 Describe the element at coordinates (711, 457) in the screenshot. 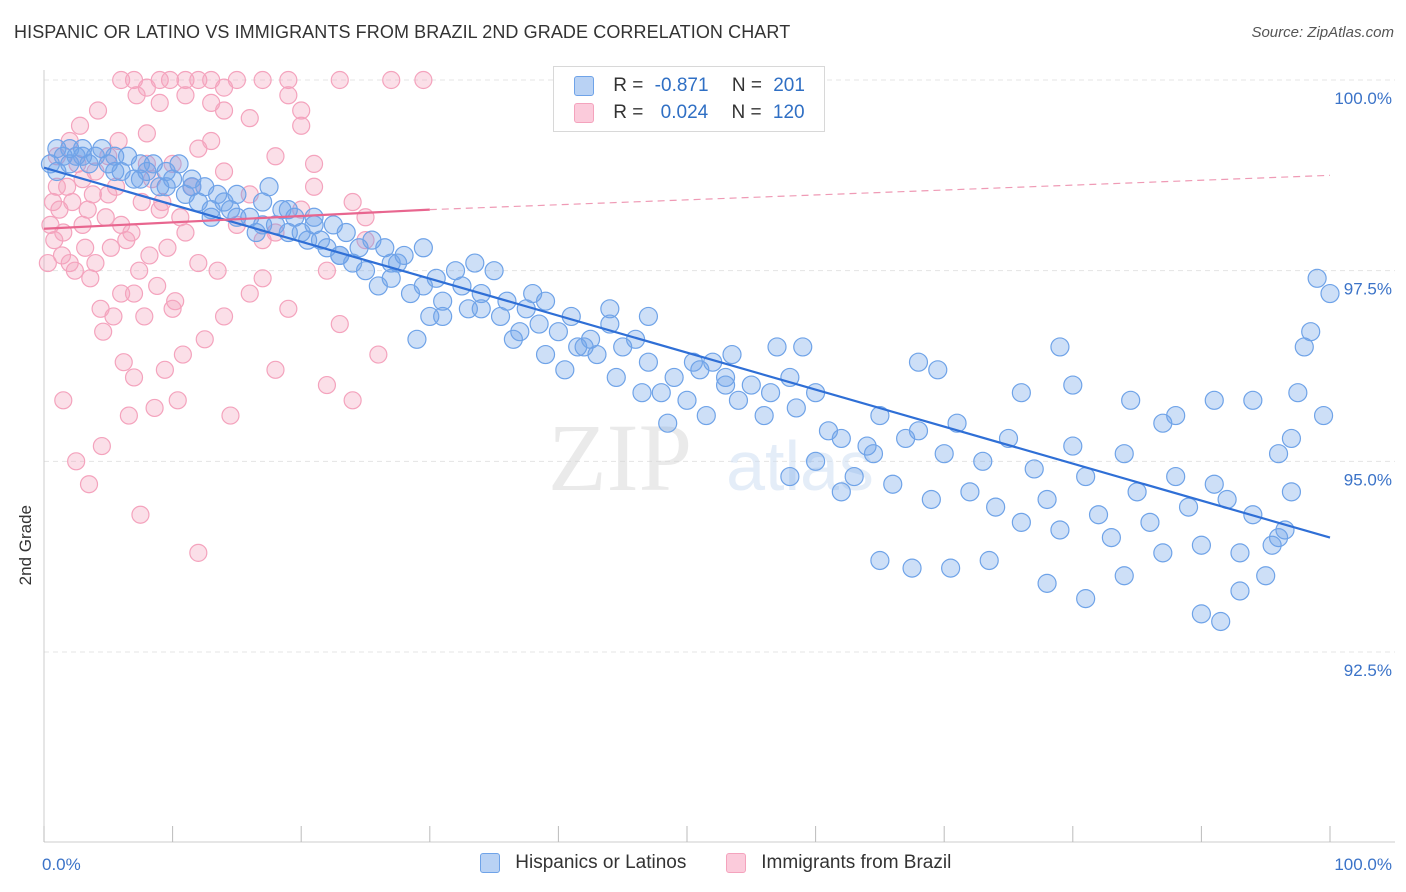

I see `watermark: ZIP atlas` at that location.